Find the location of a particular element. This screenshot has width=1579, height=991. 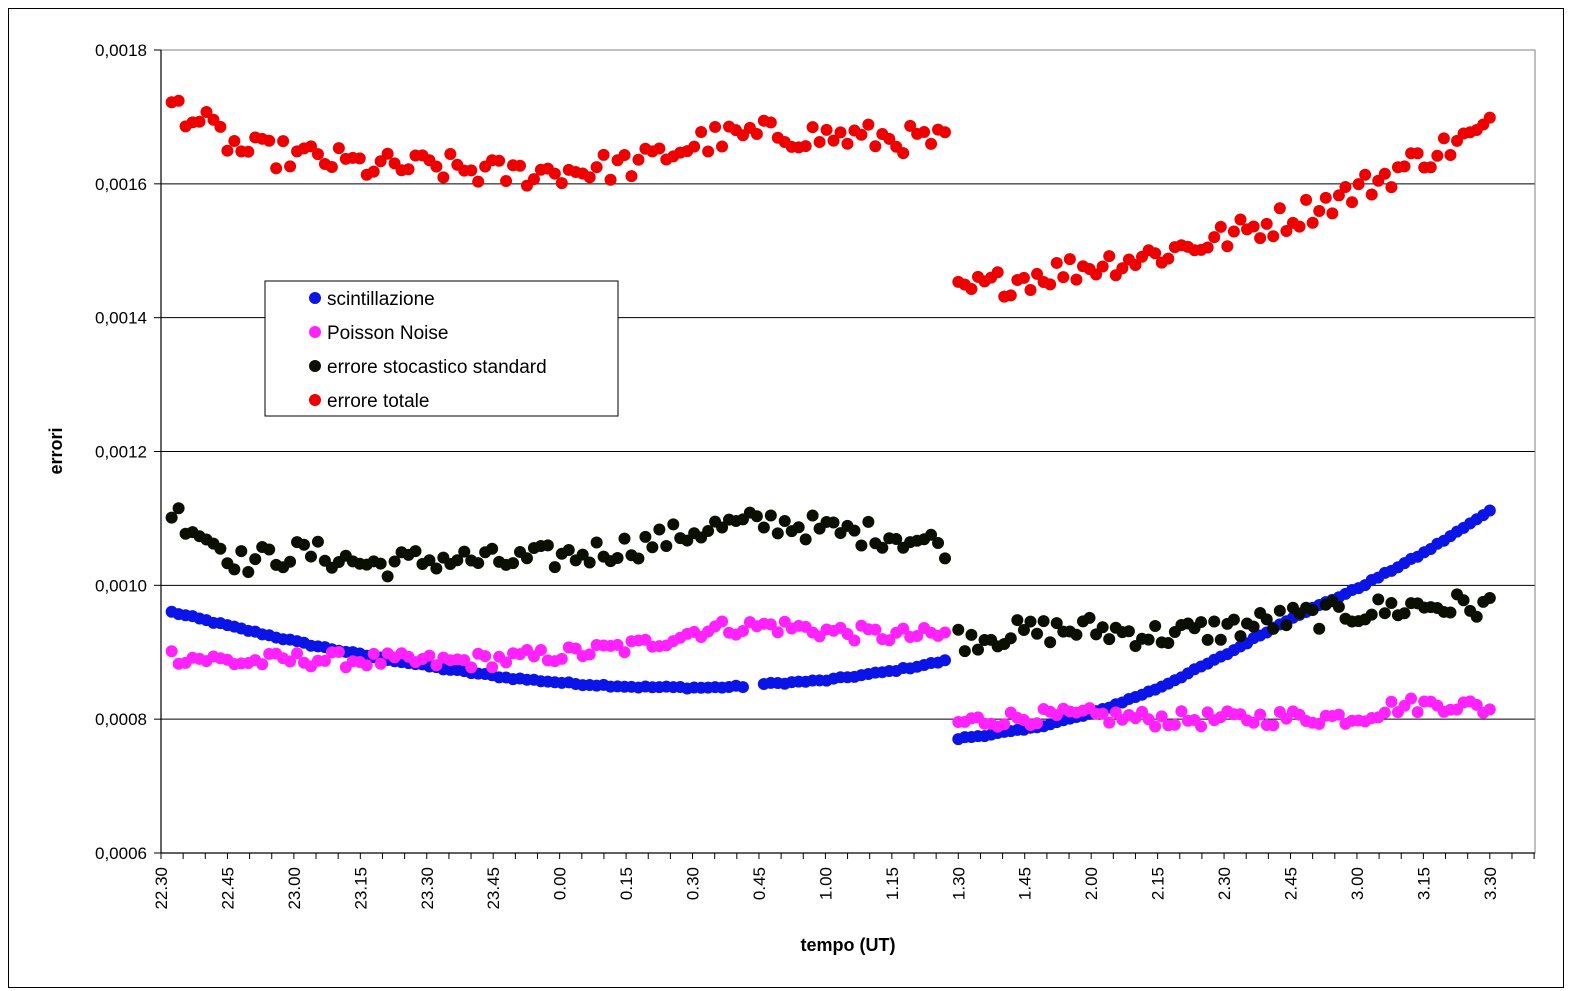

y-tick-label: 0,0014 is located at coordinates (121, 318).